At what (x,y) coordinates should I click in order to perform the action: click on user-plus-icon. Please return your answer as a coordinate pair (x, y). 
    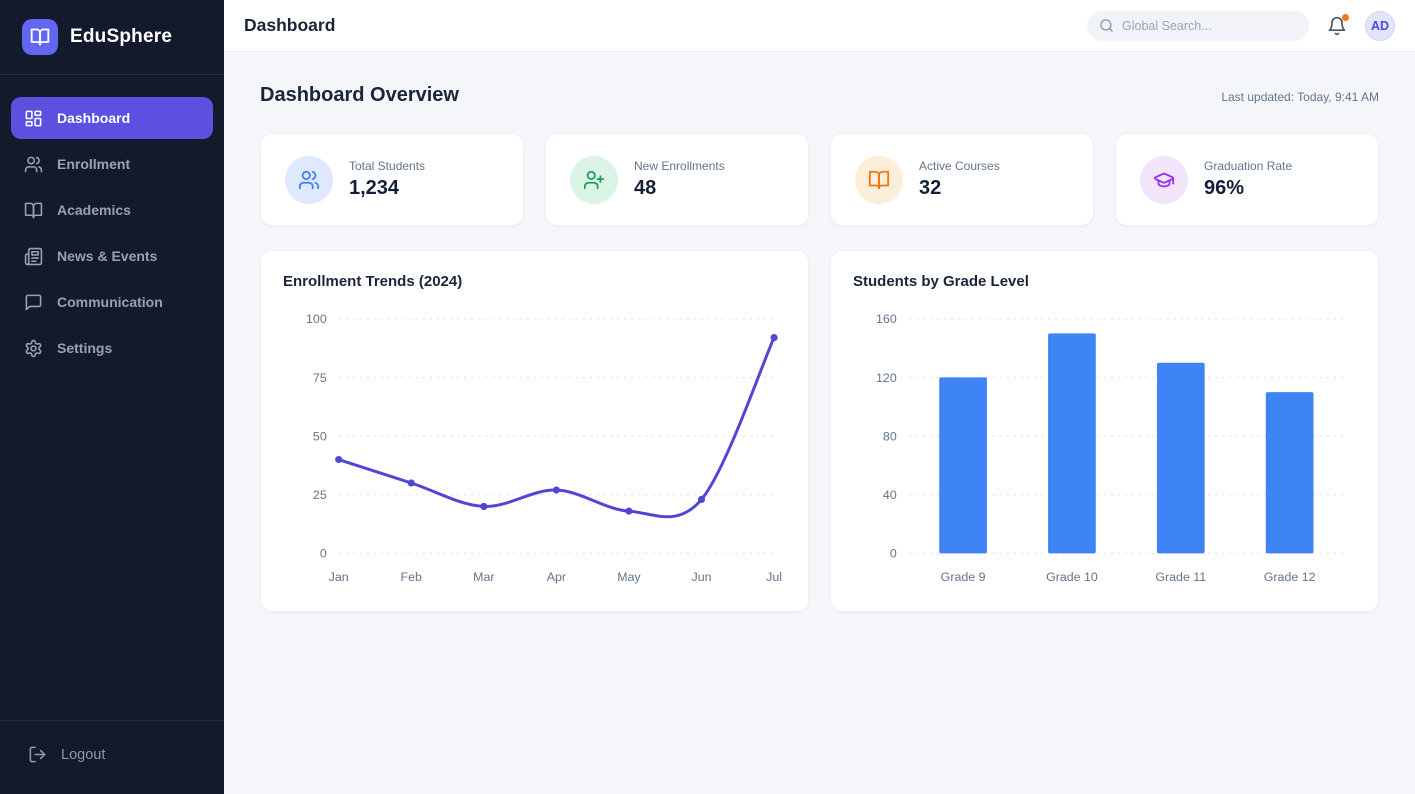
    Looking at the image, I should click on (594, 179).